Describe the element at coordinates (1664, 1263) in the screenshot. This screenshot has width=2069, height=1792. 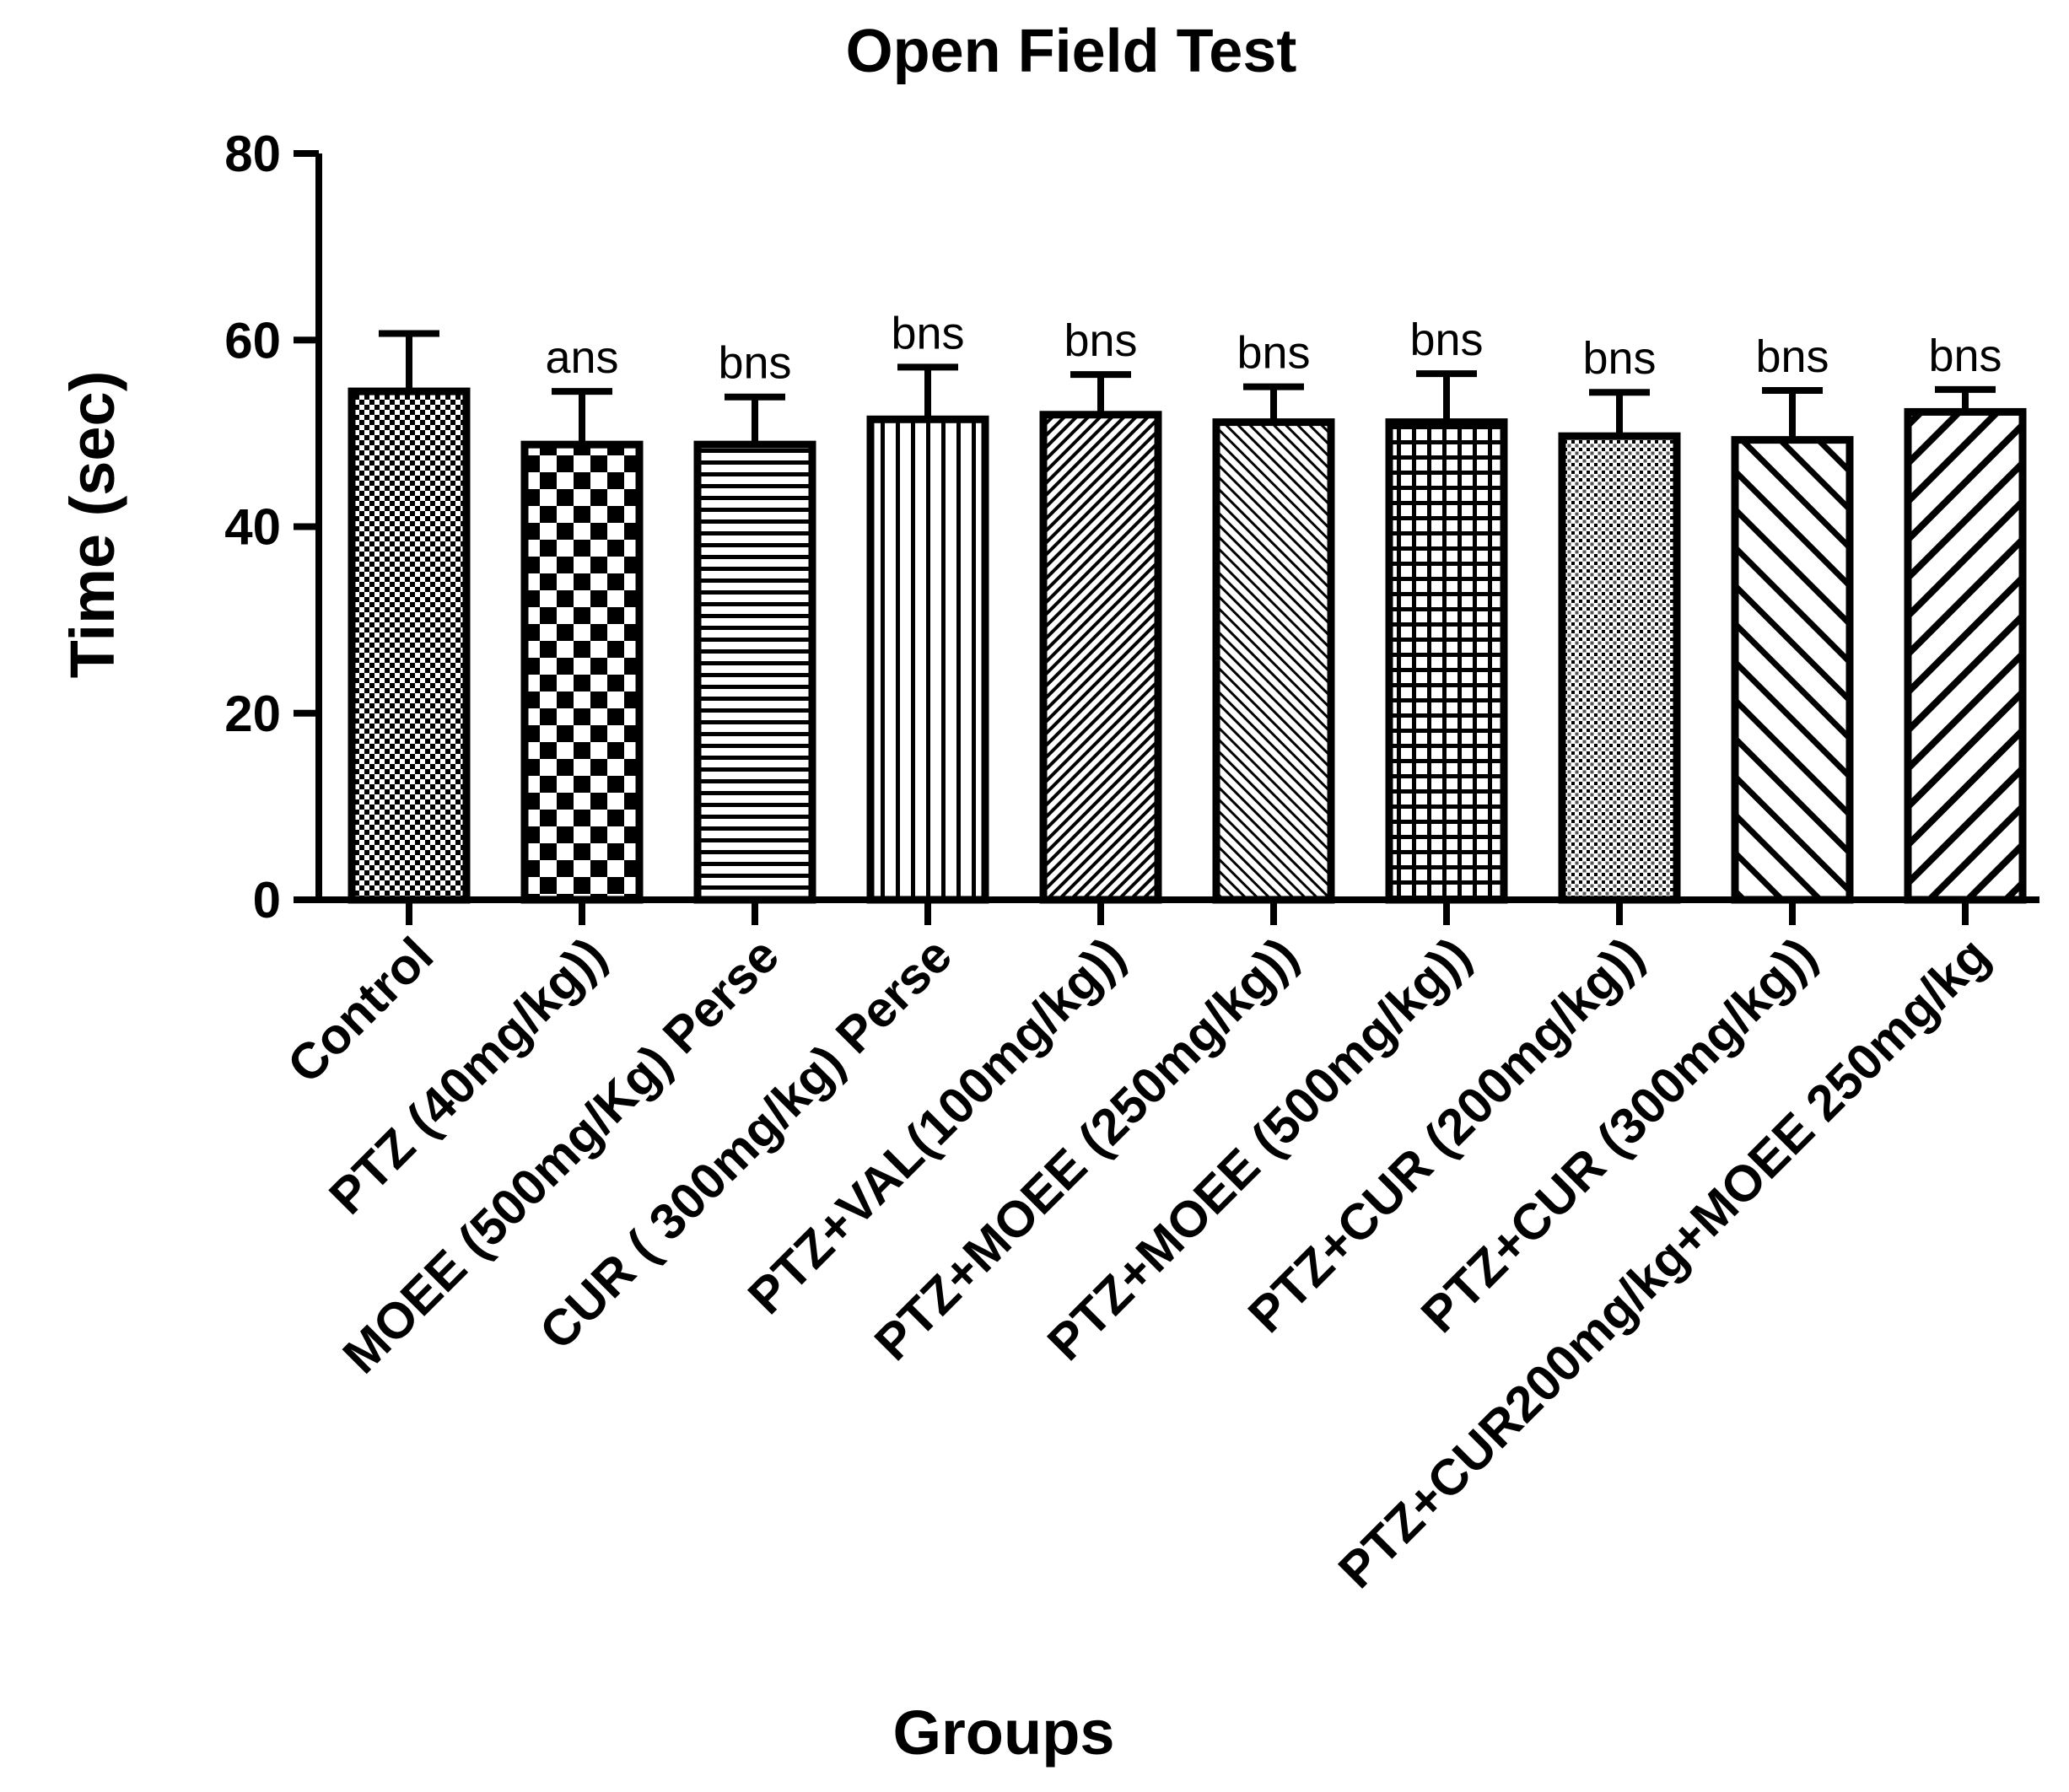
I see `x-tick-label: PTZ+CUR200mg/kg+MOEE 250mg/kg` at that location.